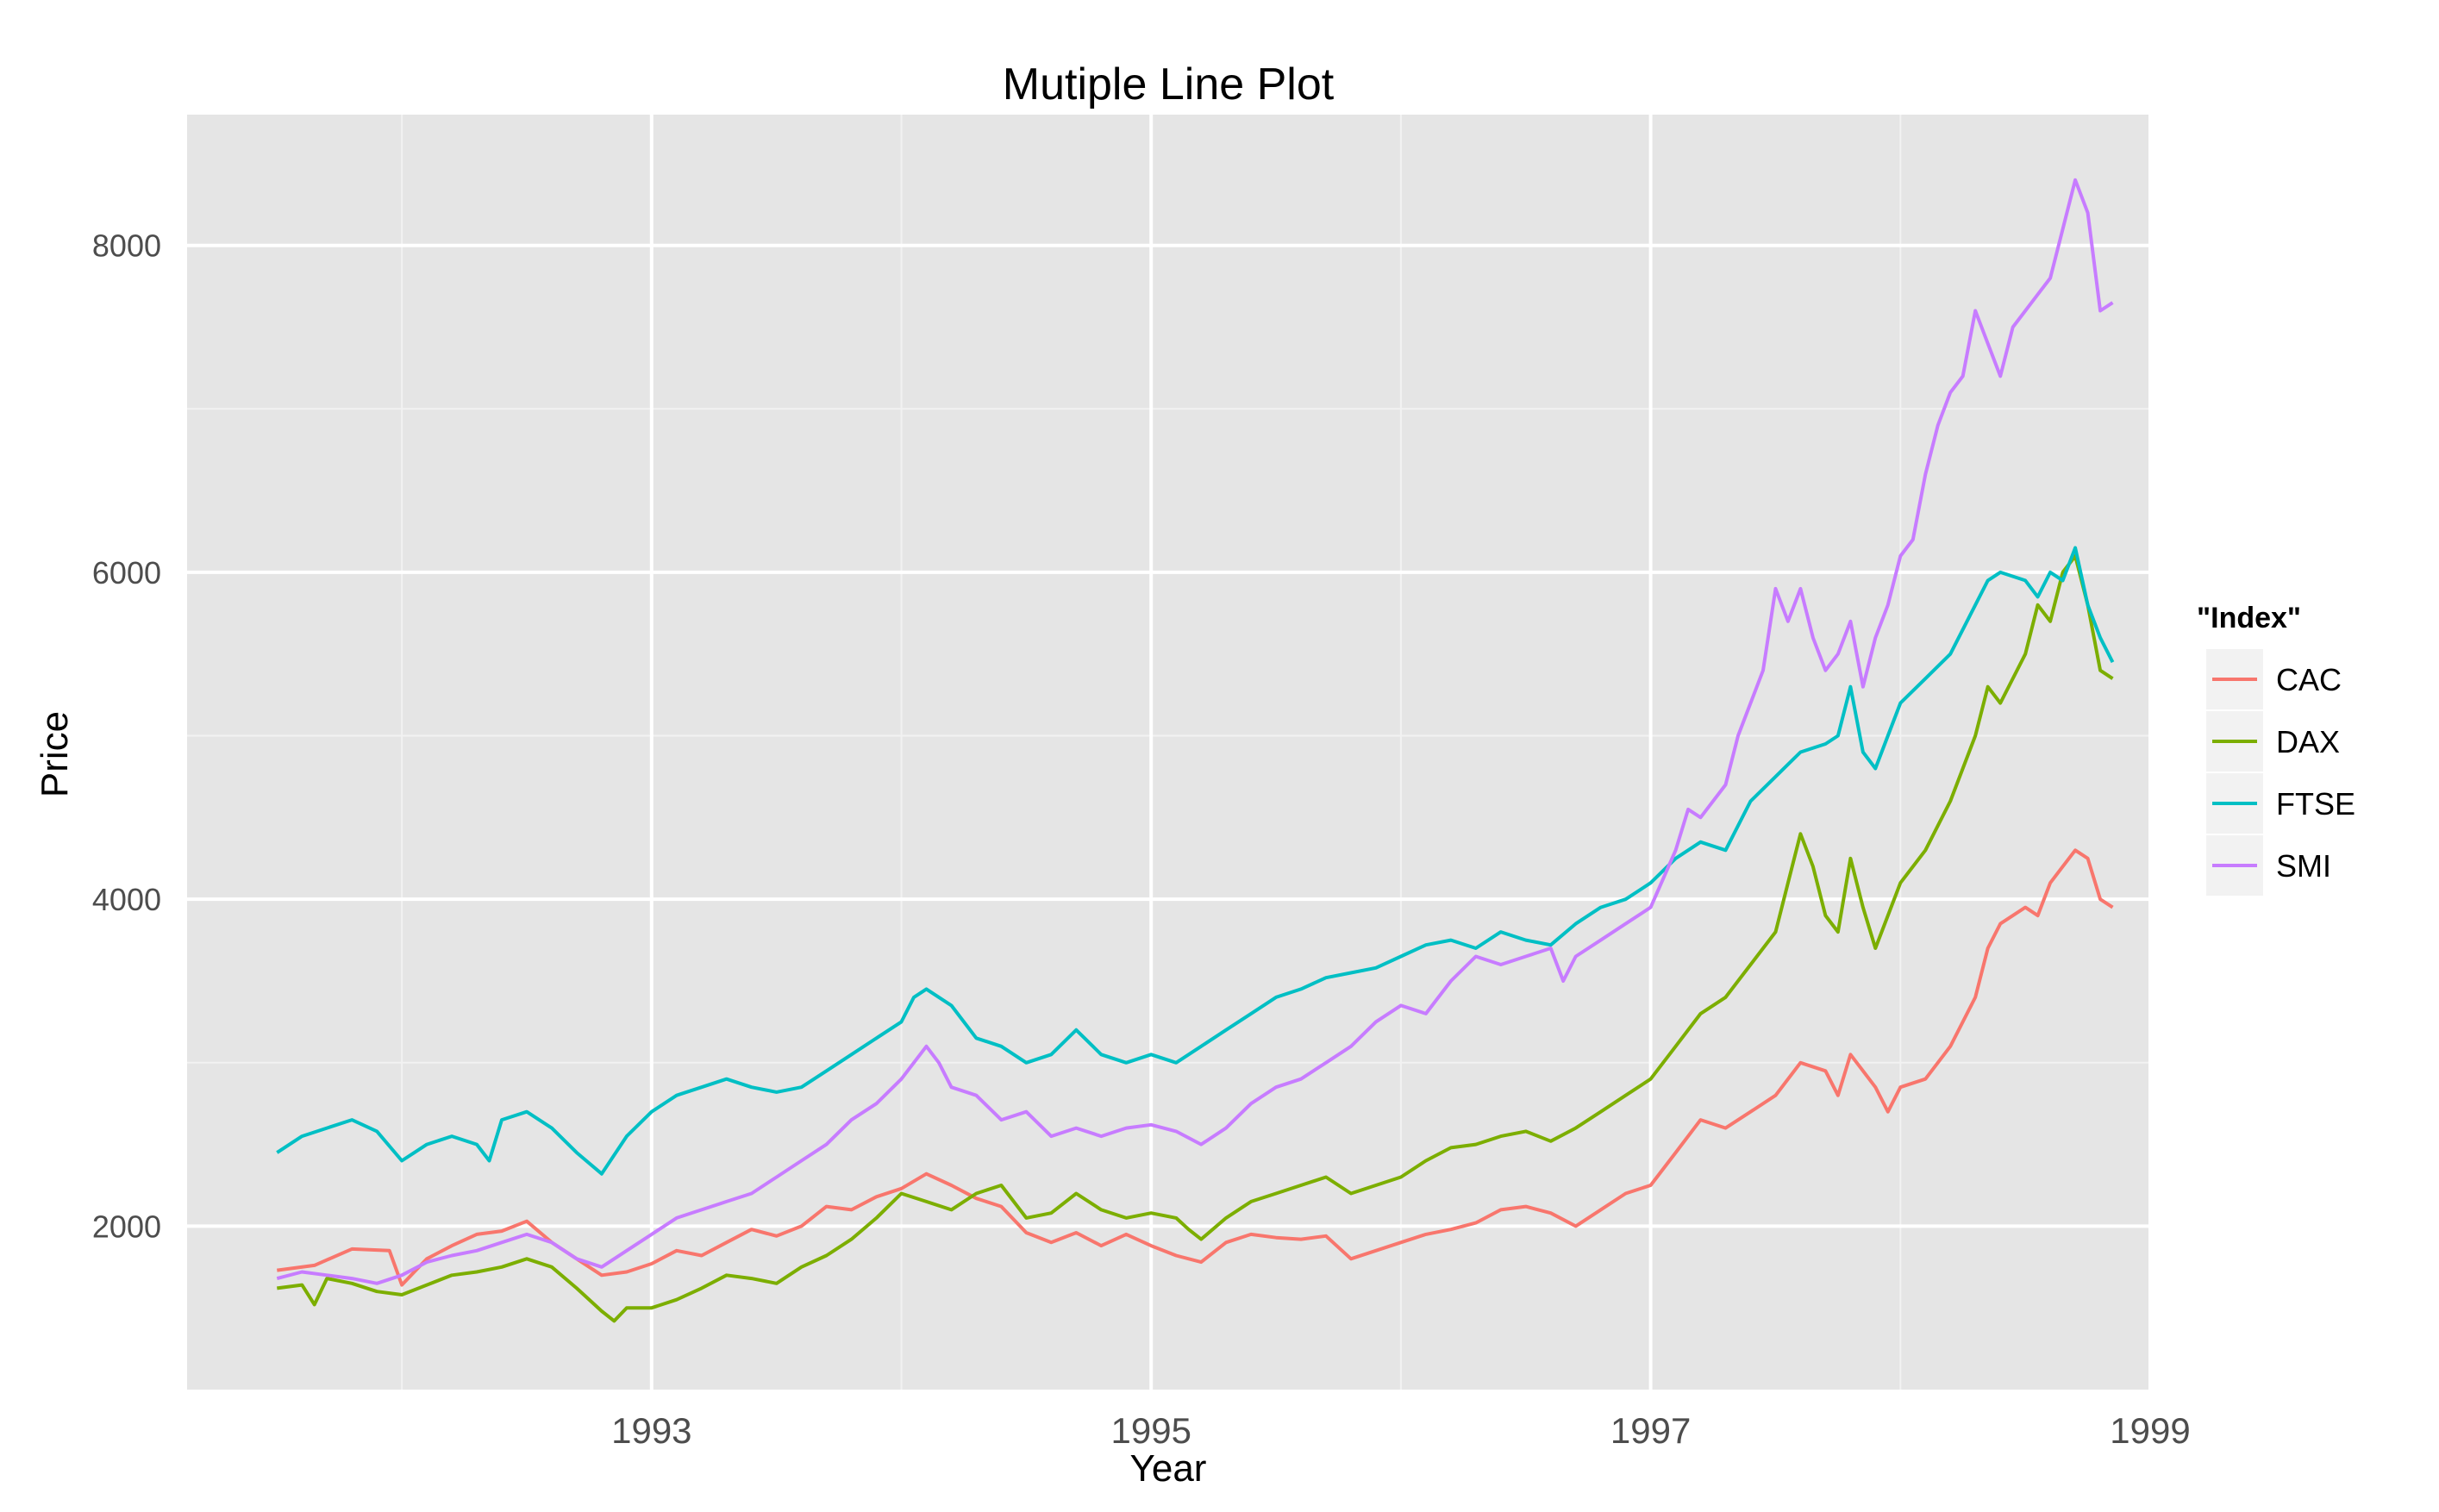 This screenshot has height=1512, width=2439. What do you see at coordinates (126, 246) in the screenshot?
I see `y-tick-label: 8000` at bounding box center [126, 246].